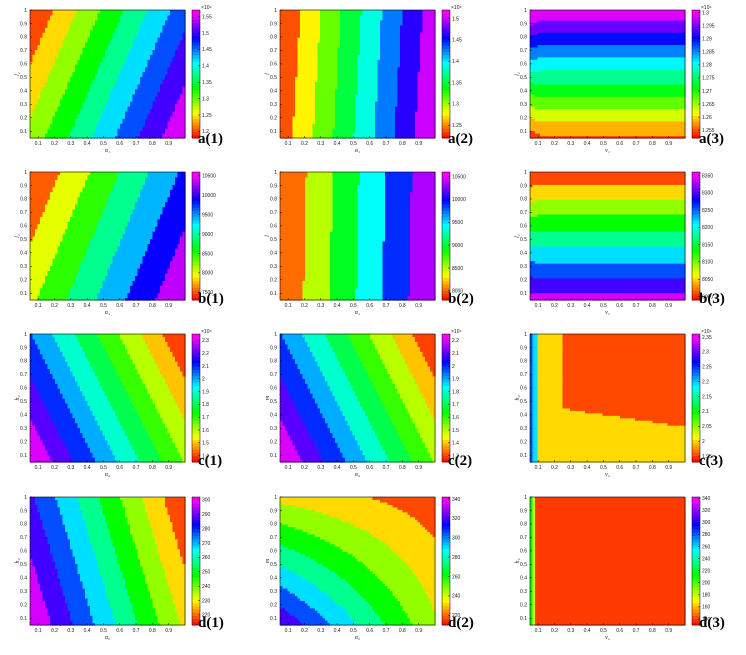  Describe the element at coordinates (152, 144) in the screenshot. I see `x-tick-label: 0.8` at that location.